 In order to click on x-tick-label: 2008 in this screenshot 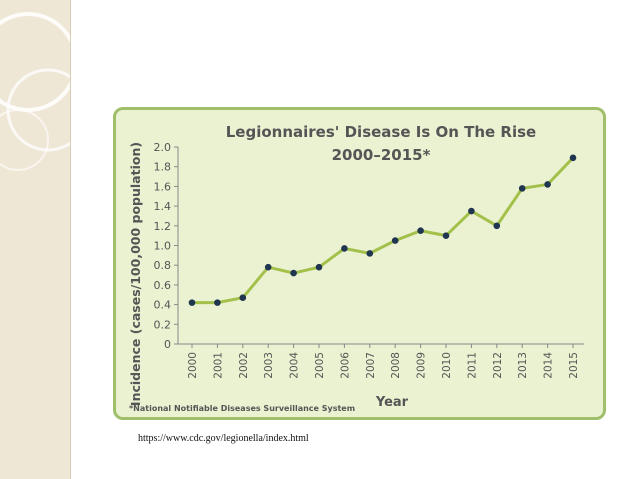, I will do `click(396, 365)`.